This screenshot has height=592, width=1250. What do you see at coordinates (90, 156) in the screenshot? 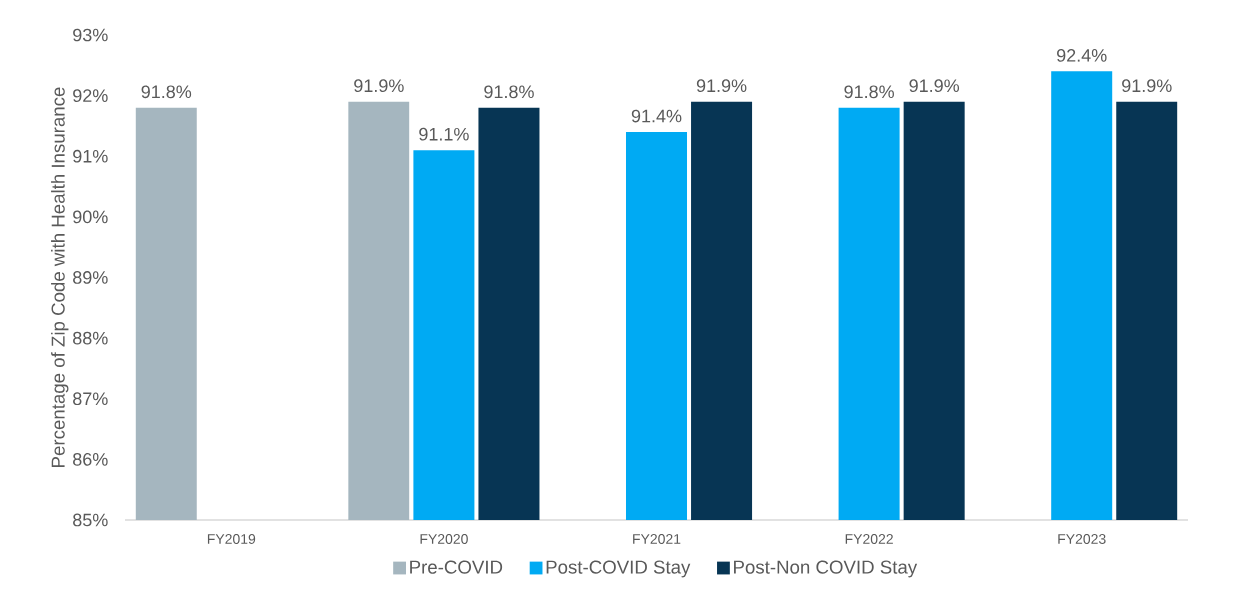
I see `y-tick-label: 91%` at bounding box center [90, 156].